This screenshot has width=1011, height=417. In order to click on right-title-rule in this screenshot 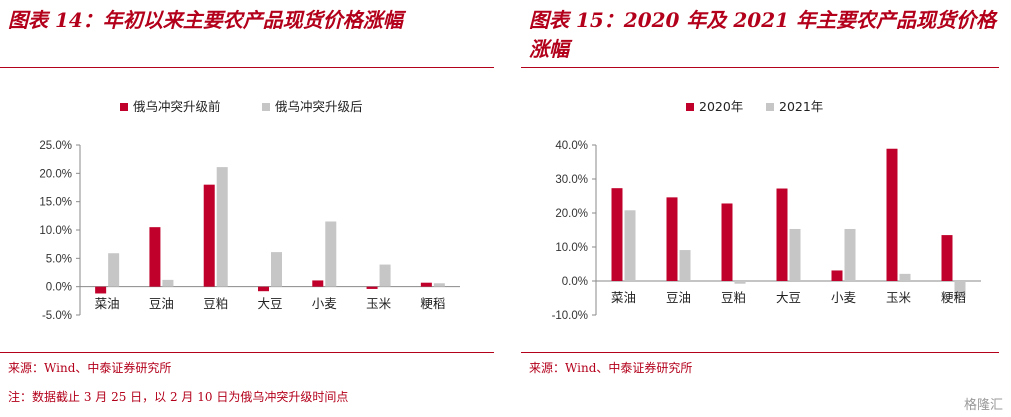, I will do `click(760, 67)`.